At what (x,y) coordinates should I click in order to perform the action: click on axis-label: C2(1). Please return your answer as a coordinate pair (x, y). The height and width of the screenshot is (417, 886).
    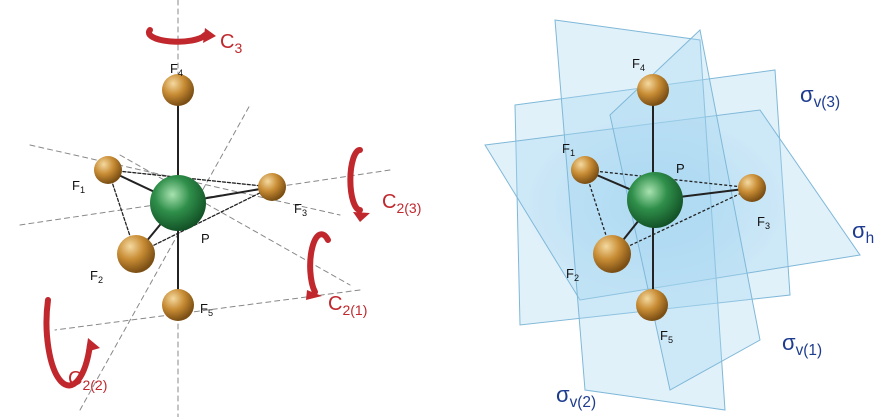
    Looking at the image, I should click on (347, 305).